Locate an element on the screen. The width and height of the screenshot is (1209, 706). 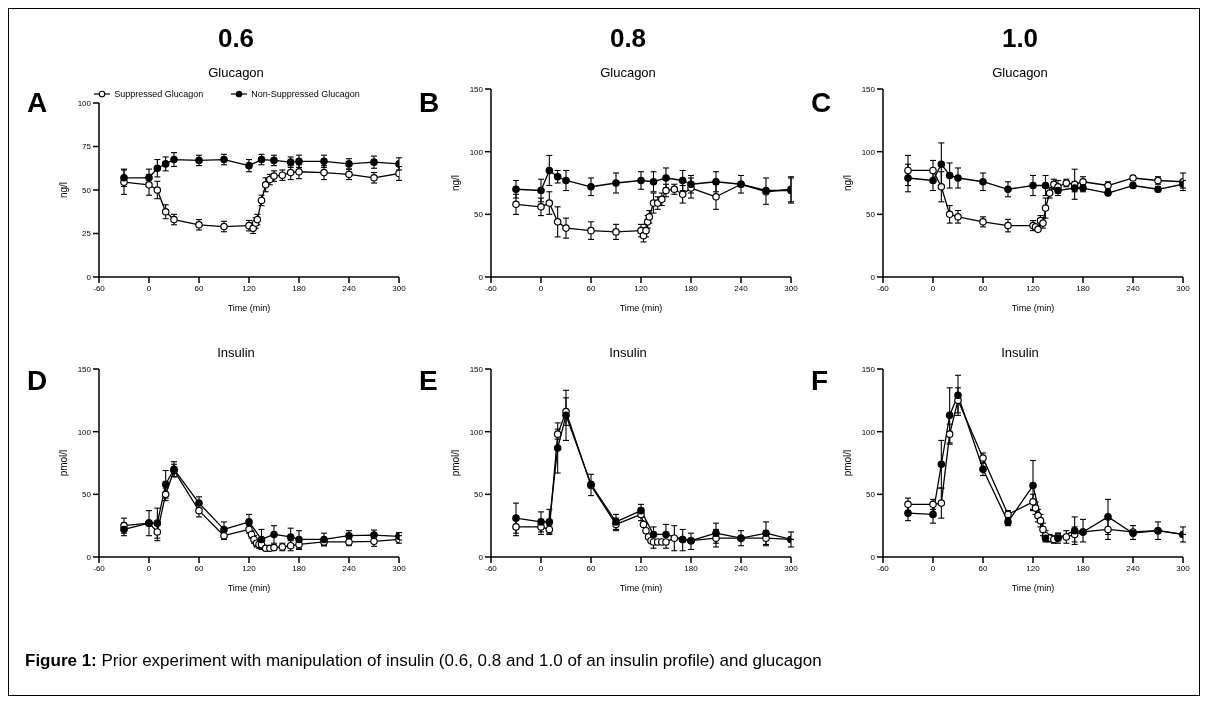
y-tick-label: 25 is located at coordinates (87, 234).